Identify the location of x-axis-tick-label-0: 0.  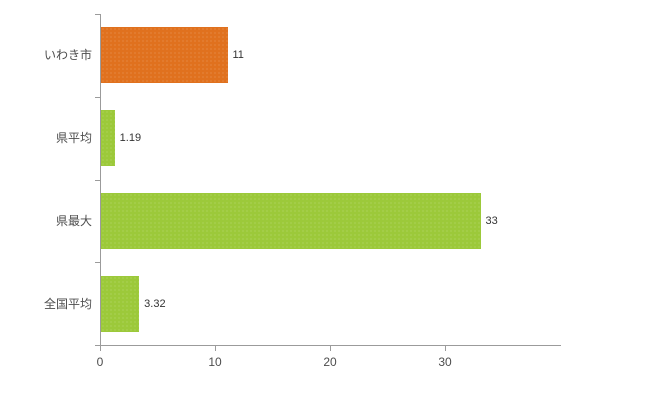
(100, 362).